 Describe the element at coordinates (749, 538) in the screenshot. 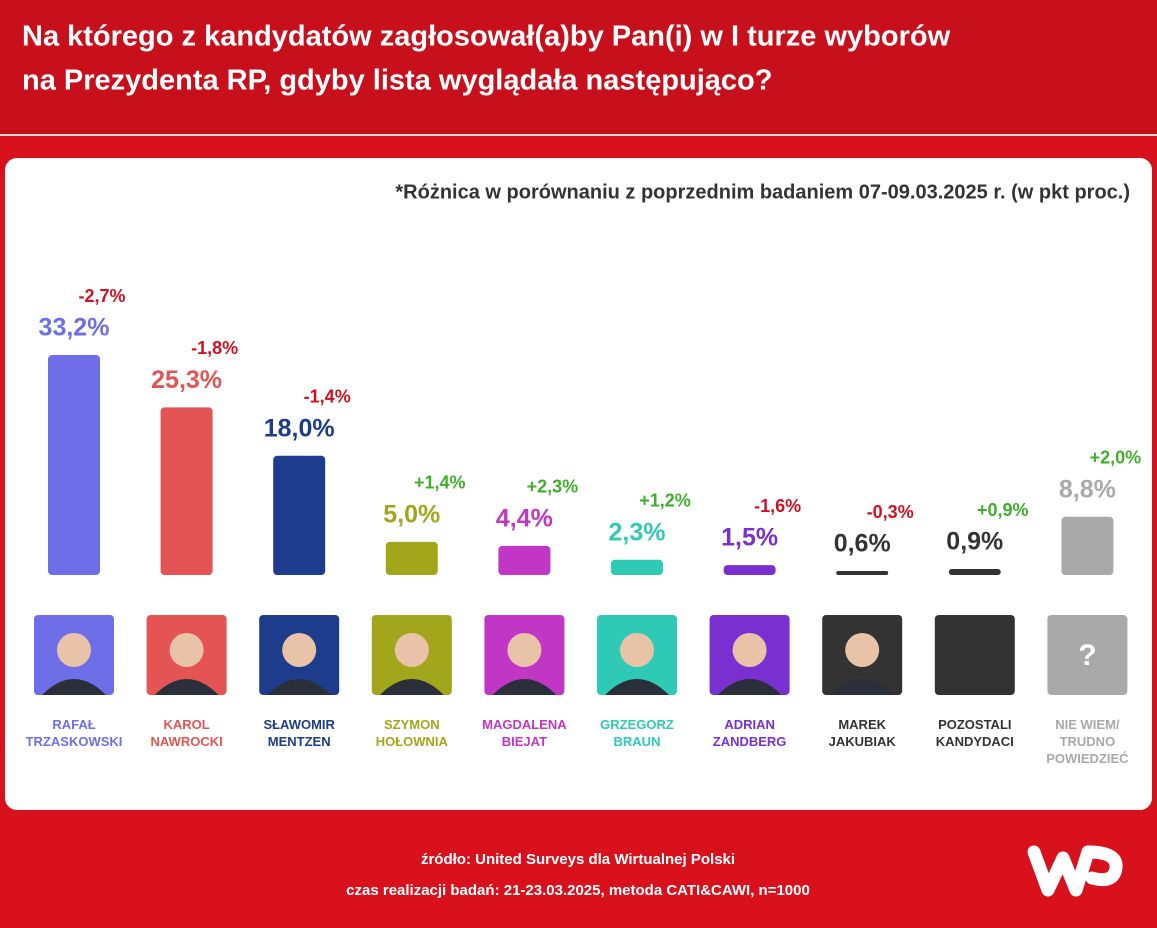

I see `value-label: 1,5%` at that location.